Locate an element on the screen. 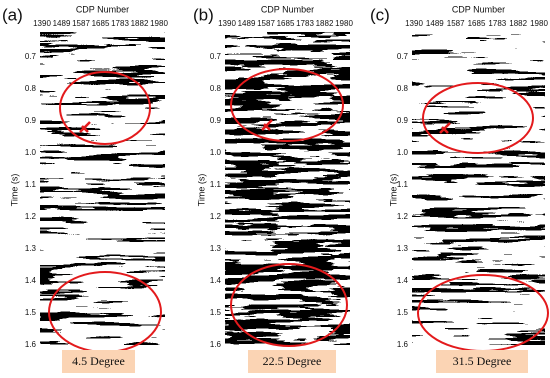 This screenshot has height=378, width=550. panel-label: (a) is located at coordinates (12, 14).